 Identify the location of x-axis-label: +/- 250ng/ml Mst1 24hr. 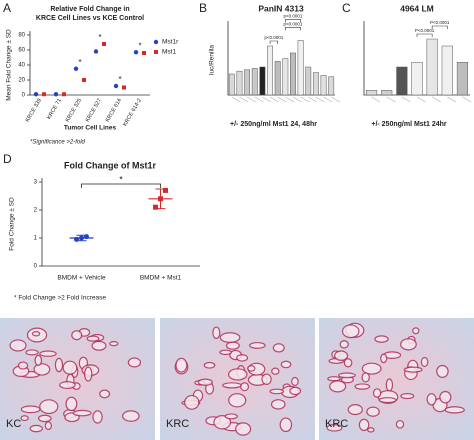
(409, 124).